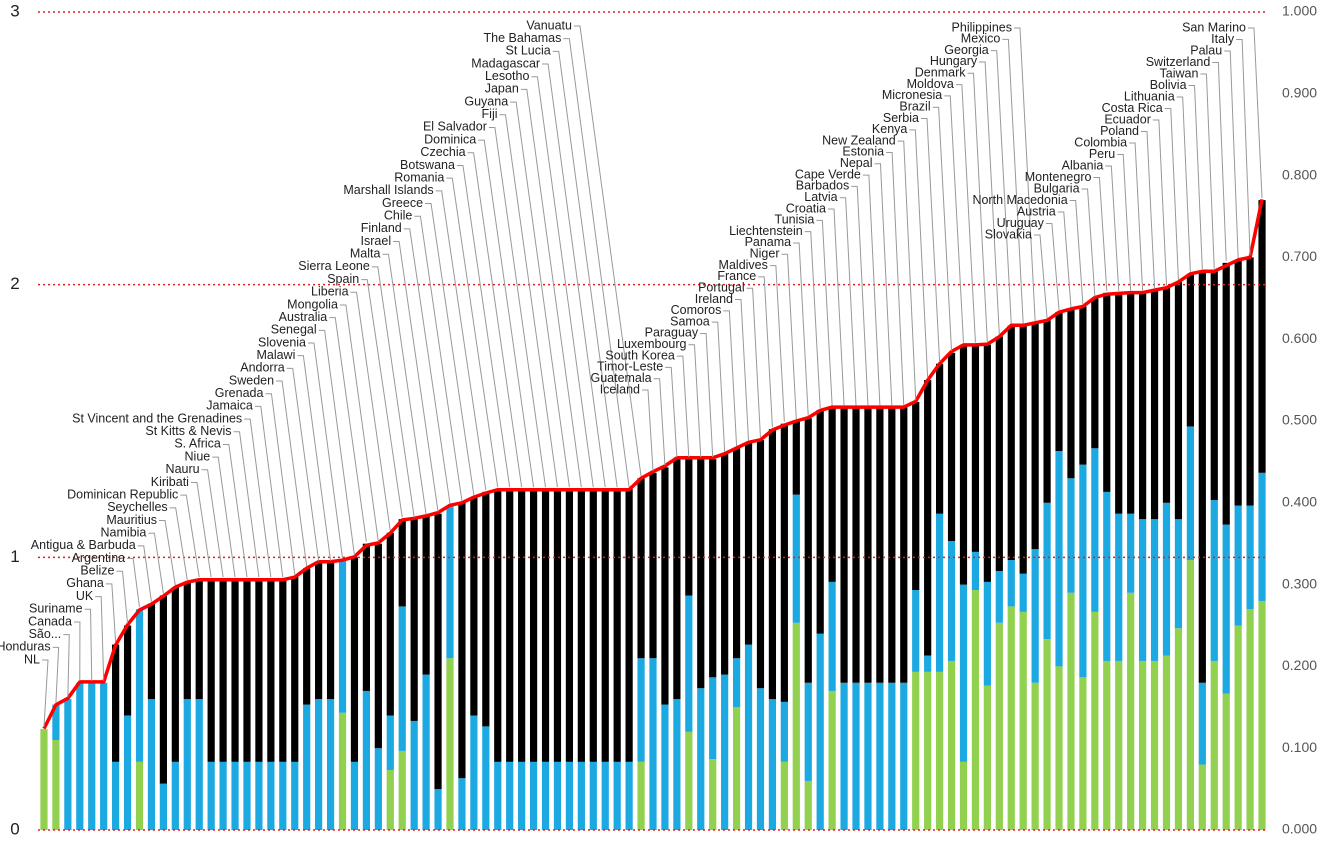 This screenshot has width=1325, height=842. What do you see at coordinates (505, 63) in the screenshot?
I see `country-label: Madagascar` at bounding box center [505, 63].